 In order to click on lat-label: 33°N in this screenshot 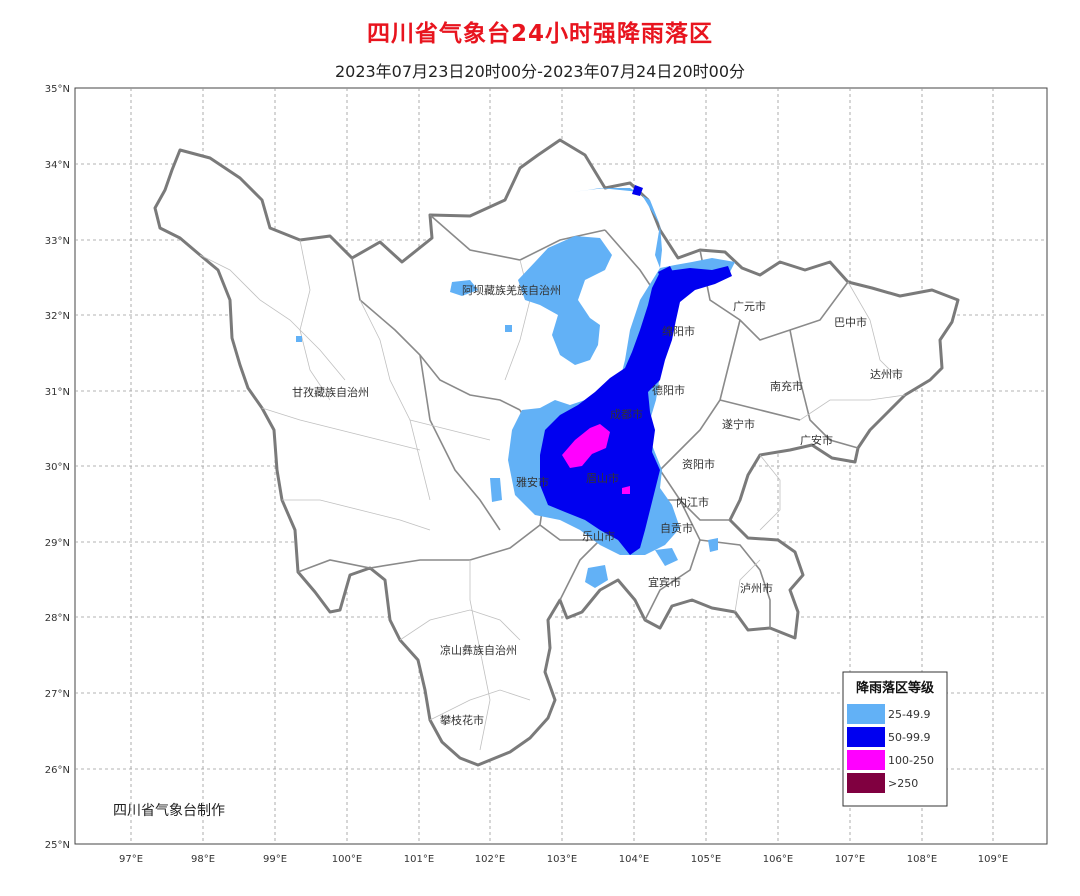, I will do `click(57, 241)`.